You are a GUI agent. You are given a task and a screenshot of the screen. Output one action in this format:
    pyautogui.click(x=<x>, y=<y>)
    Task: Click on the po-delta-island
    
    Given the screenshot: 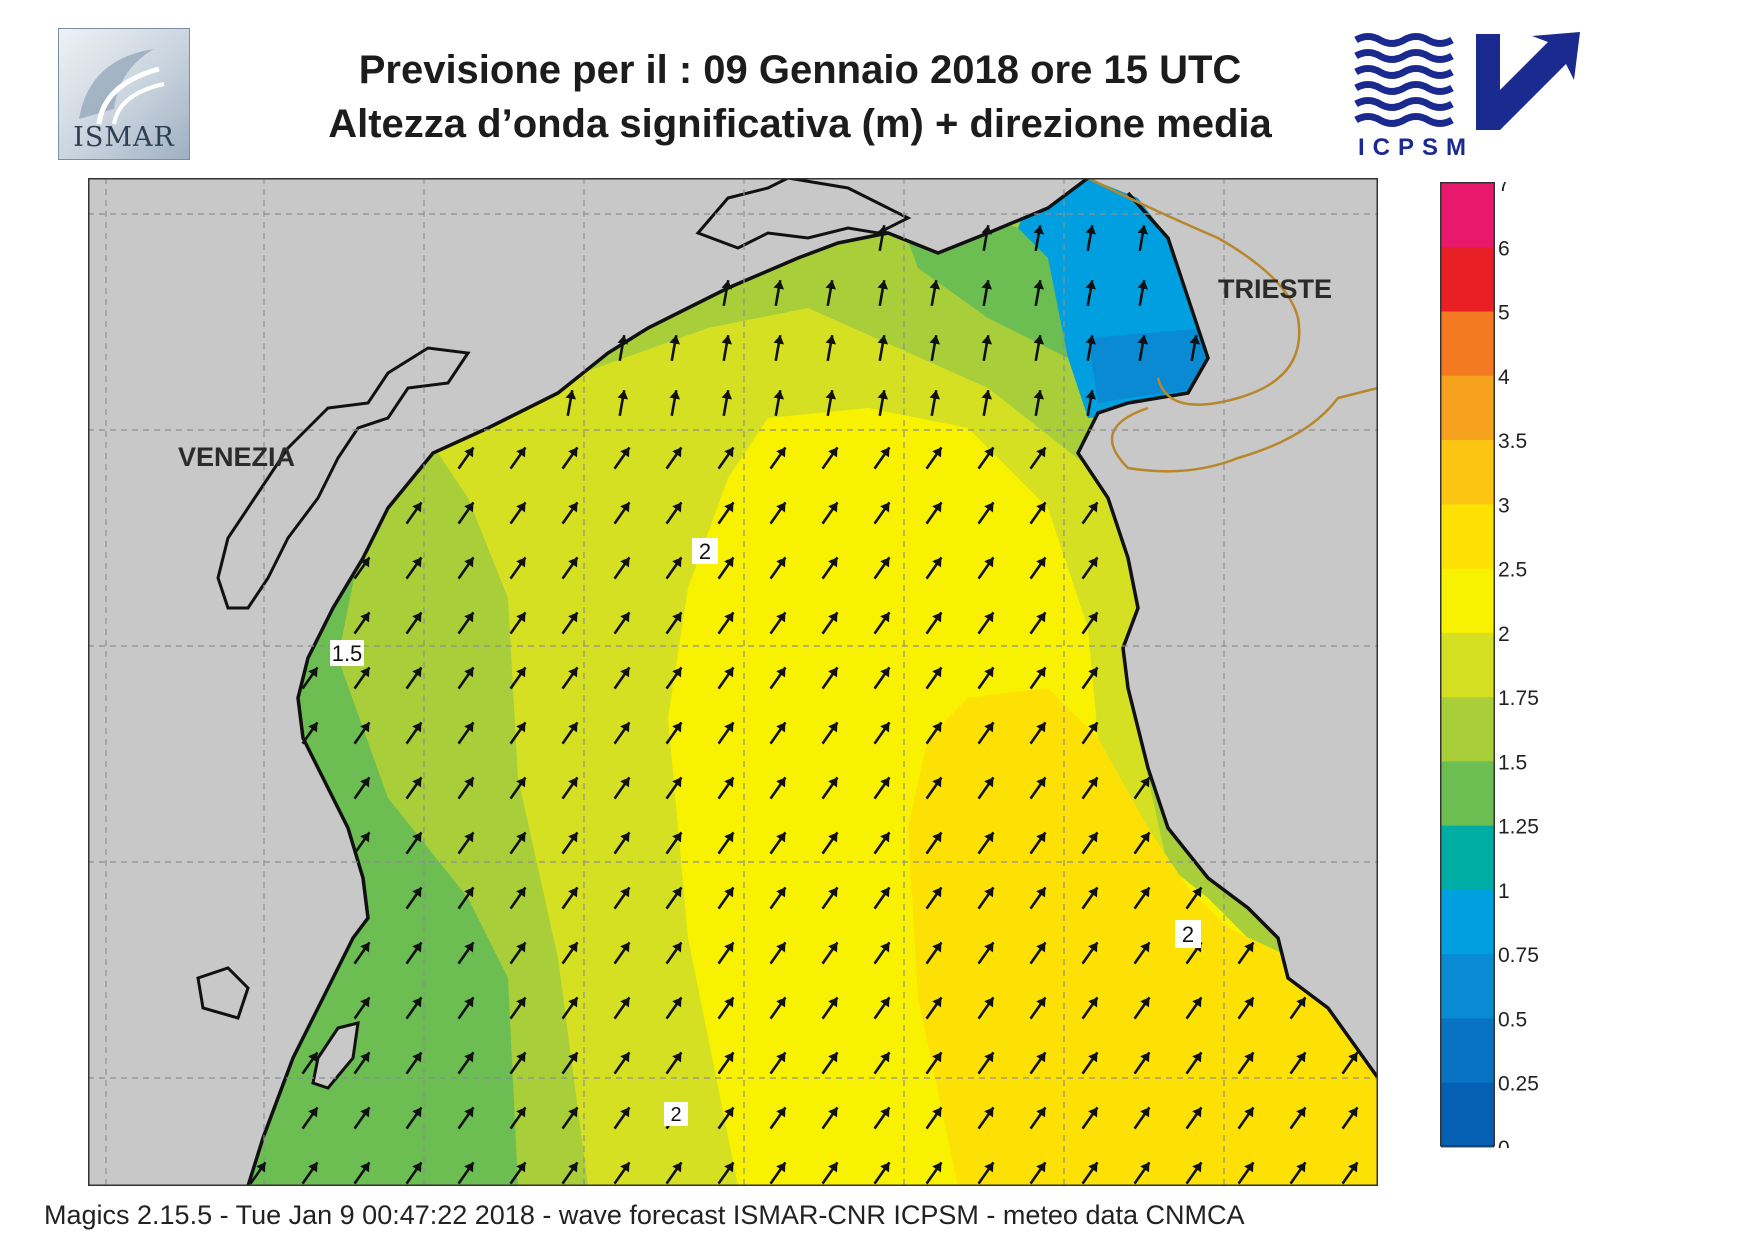 What is the action you would take?
    pyautogui.click(x=223, y=993)
    